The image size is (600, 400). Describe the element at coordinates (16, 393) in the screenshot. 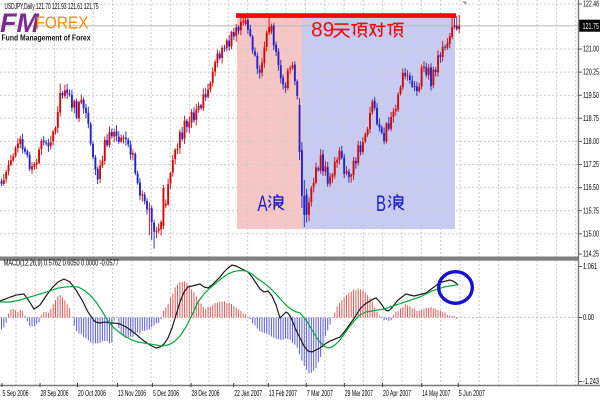

I see `svg-text: 5 Sep 2006` at that location.